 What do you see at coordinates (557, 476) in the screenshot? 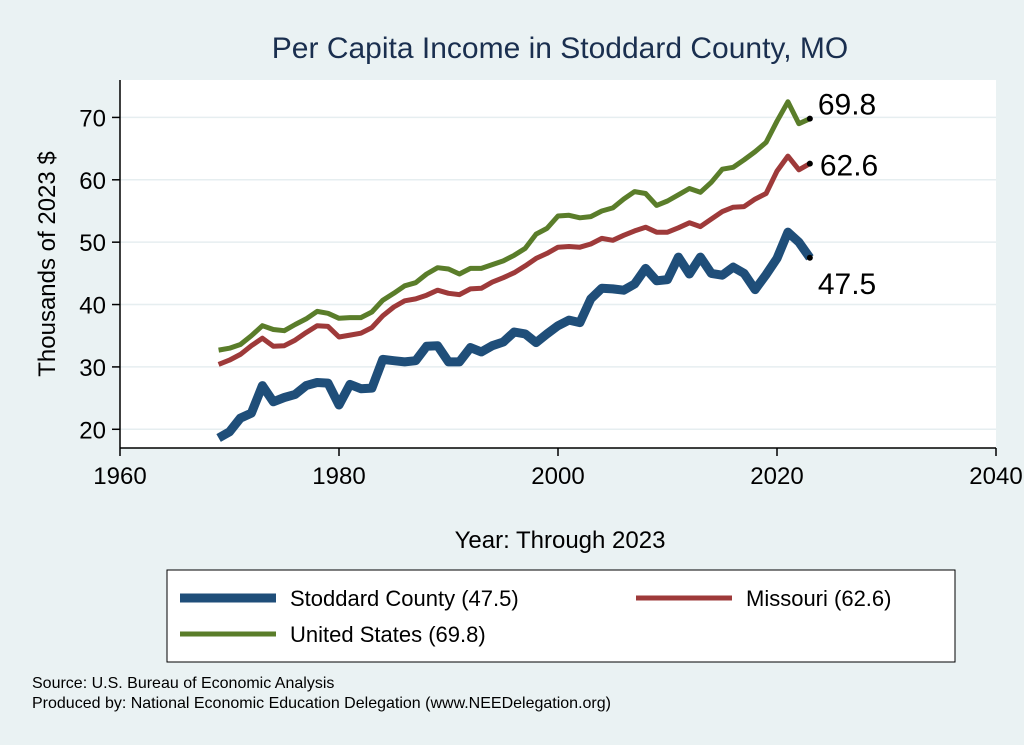
I see `x-tick-label-2000: 2000` at bounding box center [557, 476].